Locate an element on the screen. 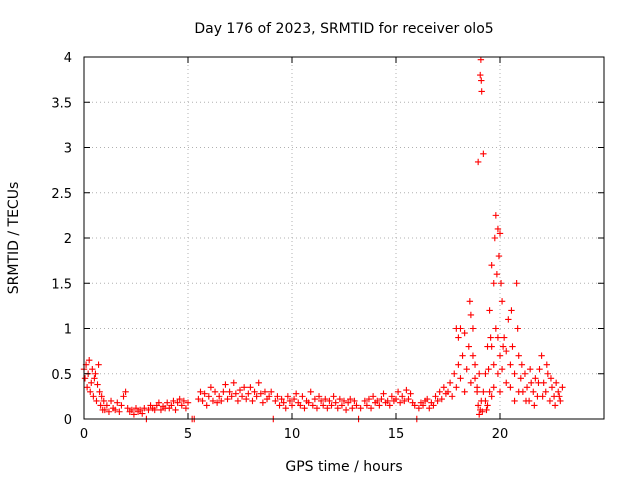 This screenshot has height=480, width=640. y-tick-label: 0 is located at coordinates (68, 420).